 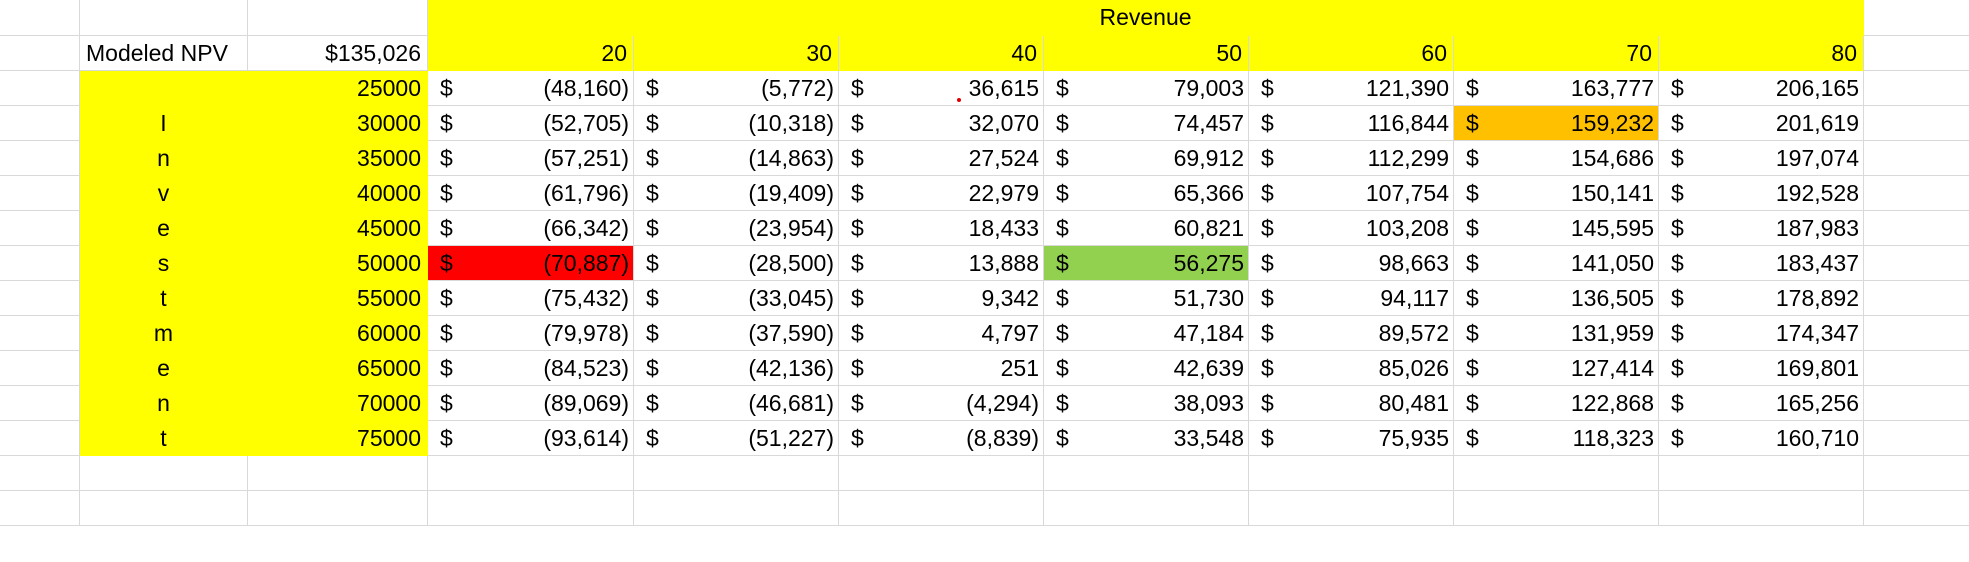 What do you see at coordinates (736, 193) in the screenshot?
I see `npv-table-cell: $ (19,409)` at bounding box center [736, 193].